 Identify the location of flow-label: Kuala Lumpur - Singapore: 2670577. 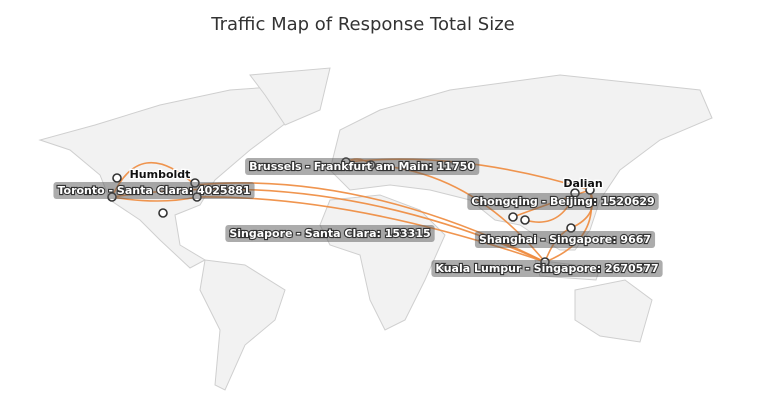
(546, 268).